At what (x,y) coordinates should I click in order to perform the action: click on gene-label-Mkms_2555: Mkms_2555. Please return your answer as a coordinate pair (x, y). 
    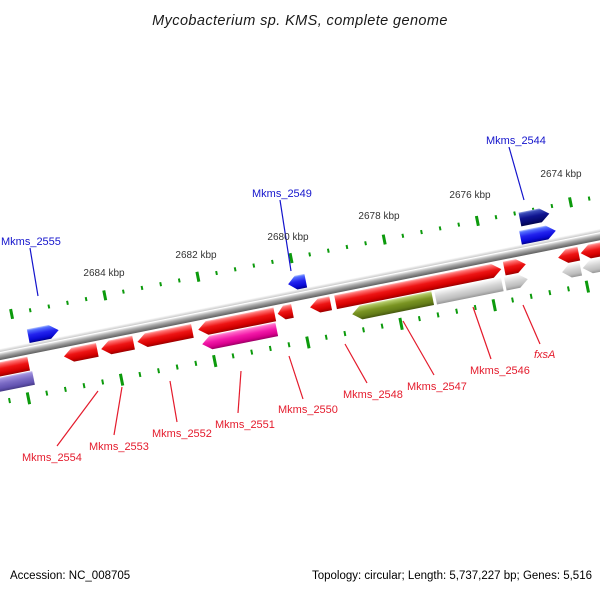
    Looking at the image, I should click on (31, 242).